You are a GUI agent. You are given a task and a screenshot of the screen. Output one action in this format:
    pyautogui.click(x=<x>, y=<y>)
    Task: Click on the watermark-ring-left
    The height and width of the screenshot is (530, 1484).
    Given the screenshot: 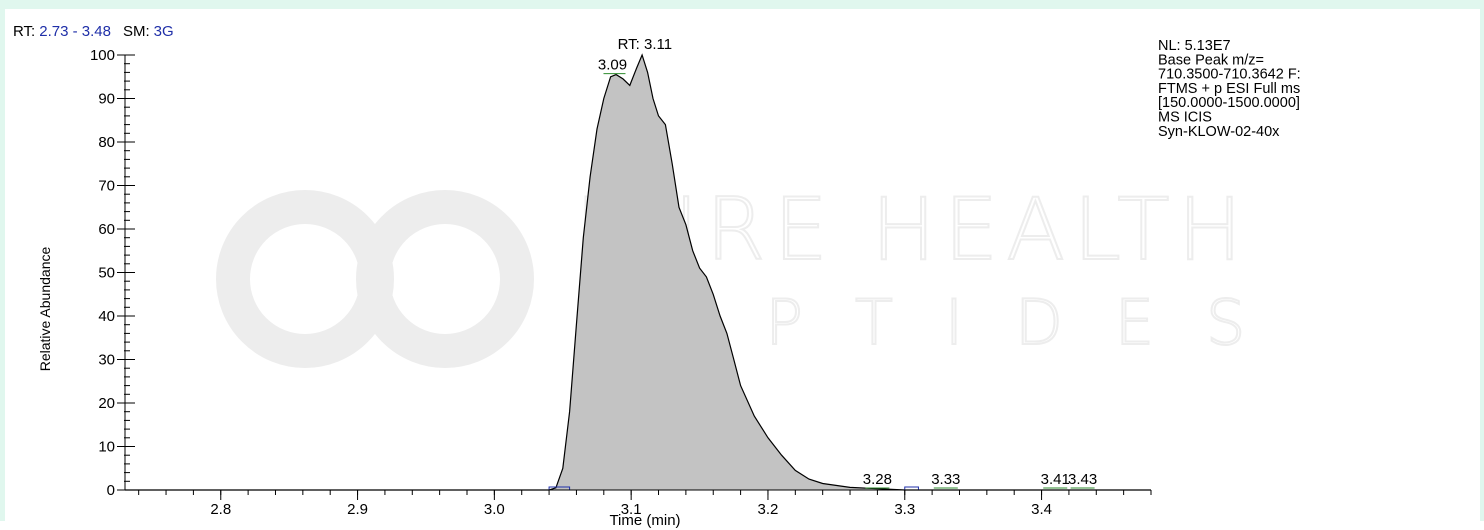 What is the action you would take?
    pyautogui.click(x=305, y=279)
    